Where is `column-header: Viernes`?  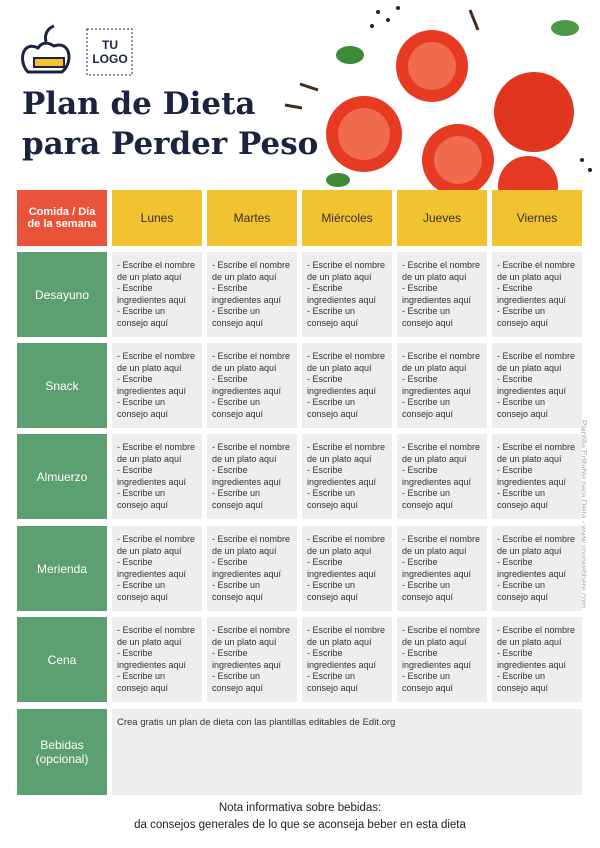
column-header: Viernes is located at coordinates (537, 218).